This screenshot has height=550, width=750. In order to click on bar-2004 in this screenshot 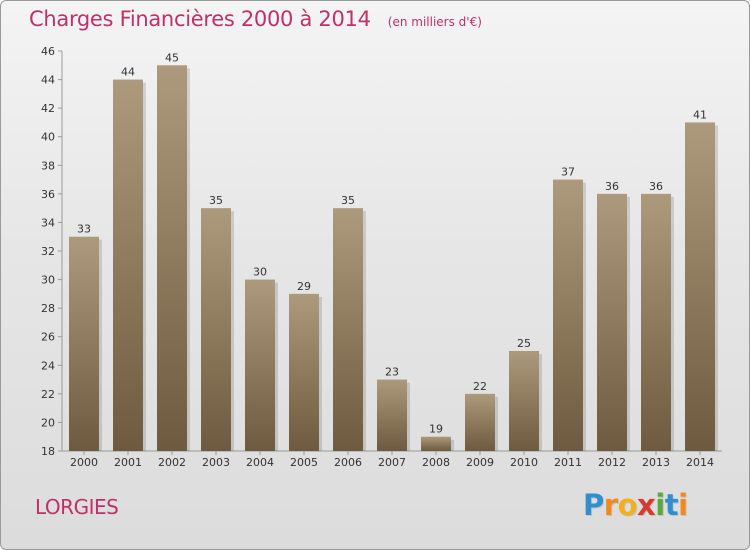, I will do `click(260, 365)`.